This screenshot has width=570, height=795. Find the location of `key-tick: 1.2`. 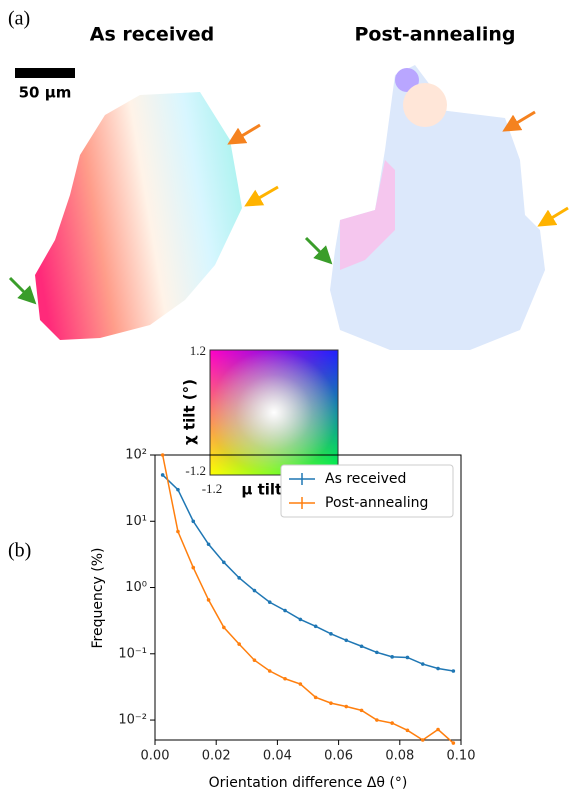

key-tick: 1.2 is located at coordinates (198, 350).